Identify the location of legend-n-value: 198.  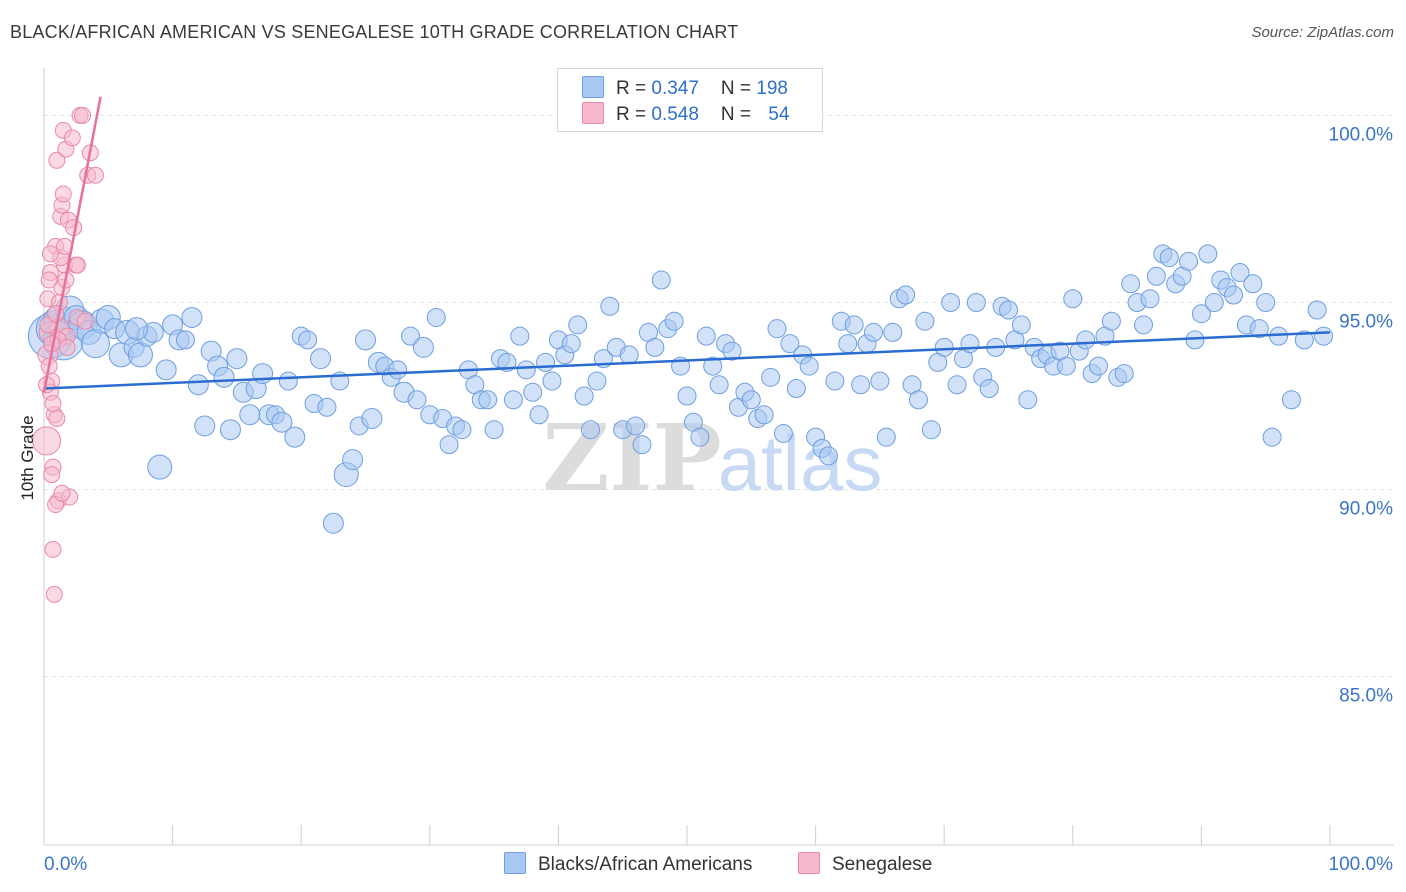
(772, 88).